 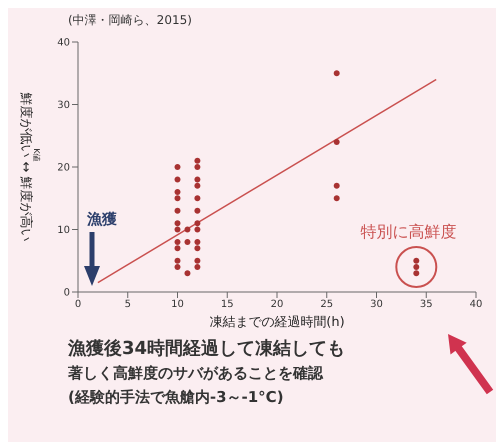 What do you see at coordinates (426, 304) in the screenshot?
I see `x-tick-label: 35` at bounding box center [426, 304].